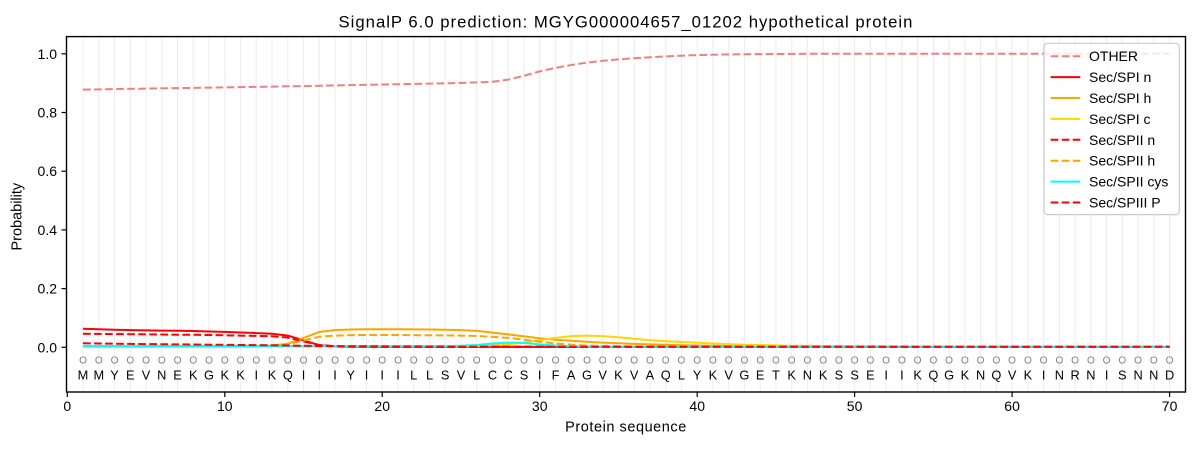  What do you see at coordinates (949, 374) in the screenshot?
I see `svg-text: G` at bounding box center [949, 374].